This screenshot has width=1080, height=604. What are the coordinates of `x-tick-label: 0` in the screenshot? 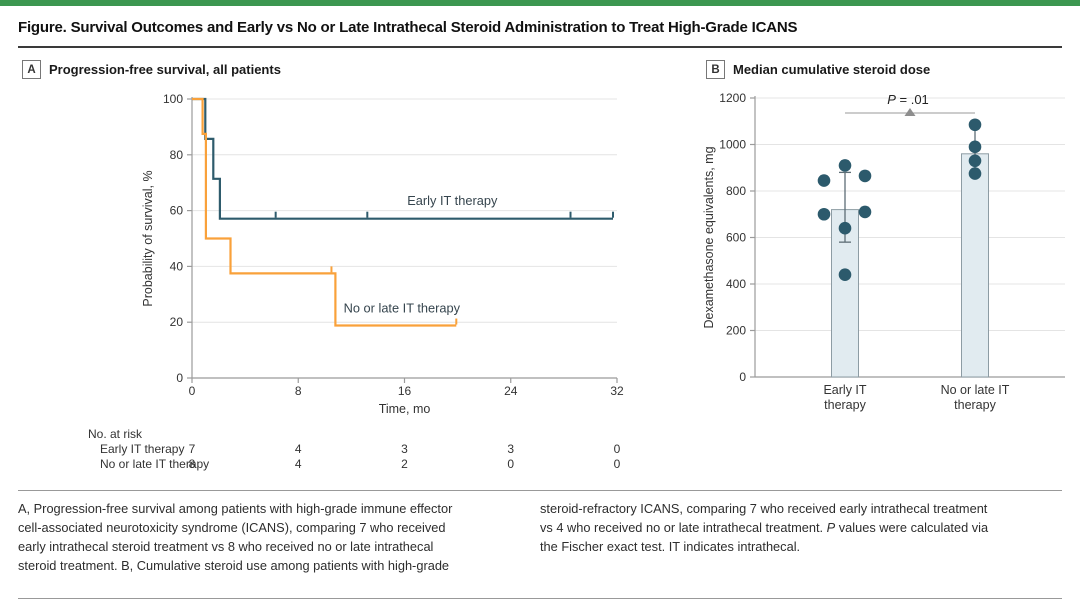 It's located at (192, 391).